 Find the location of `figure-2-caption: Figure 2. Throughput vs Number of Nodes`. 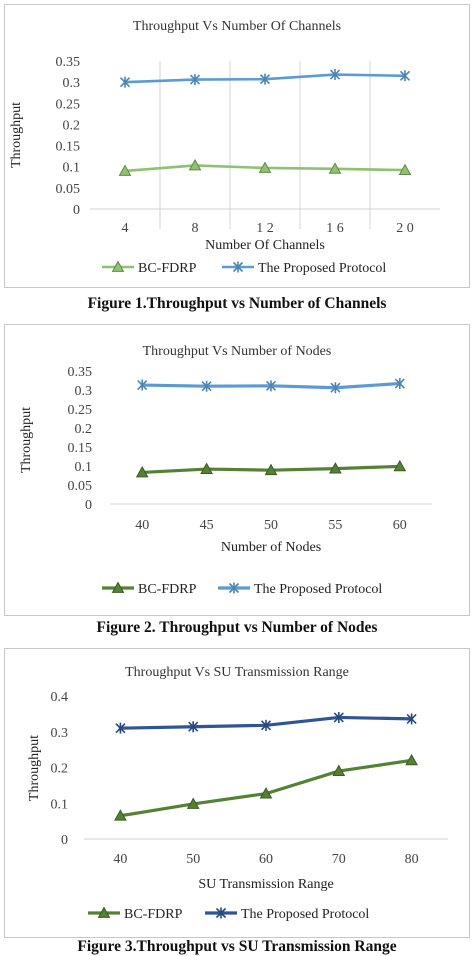

figure-2-caption: Figure 2. Throughput vs Number of Nodes is located at coordinates (237, 627).